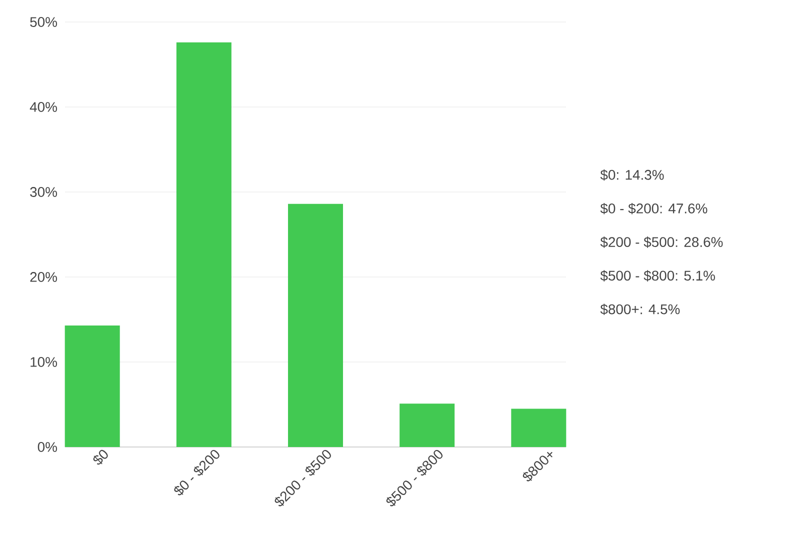  I want to click on text: $500 - $800: 5.1%, so click(657, 276).